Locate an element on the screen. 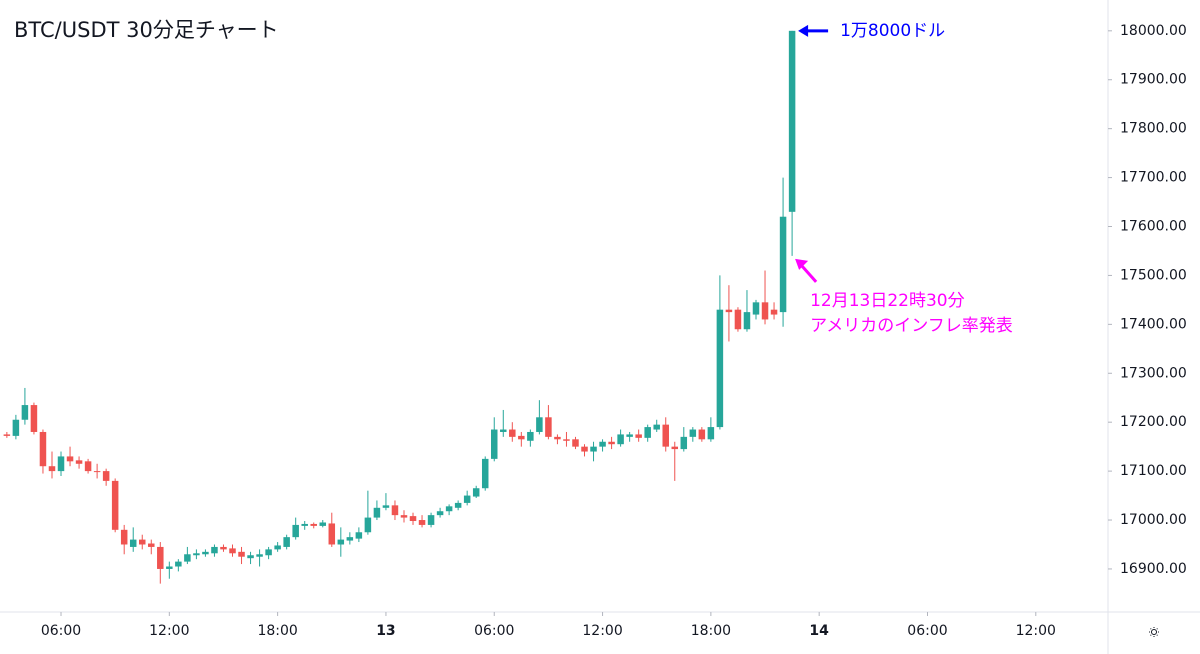  x-tick-label: 13 is located at coordinates (385, 631).